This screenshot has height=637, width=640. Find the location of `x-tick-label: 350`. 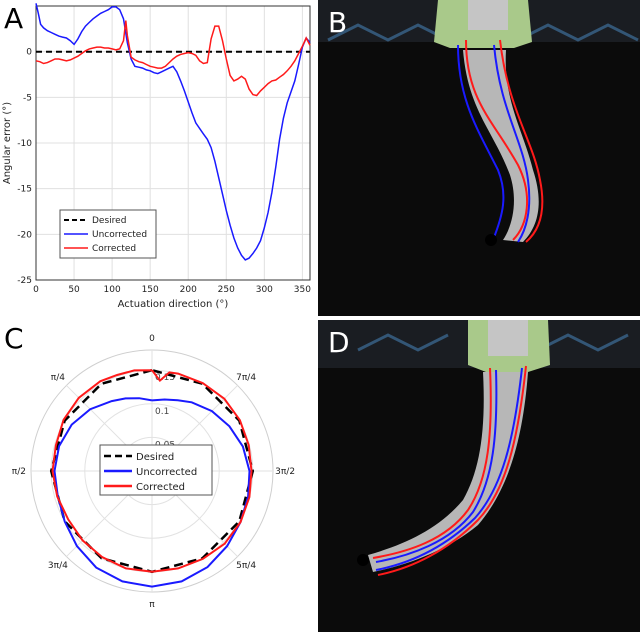

x-tick-label: 350 is located at coordinates (302, 290).